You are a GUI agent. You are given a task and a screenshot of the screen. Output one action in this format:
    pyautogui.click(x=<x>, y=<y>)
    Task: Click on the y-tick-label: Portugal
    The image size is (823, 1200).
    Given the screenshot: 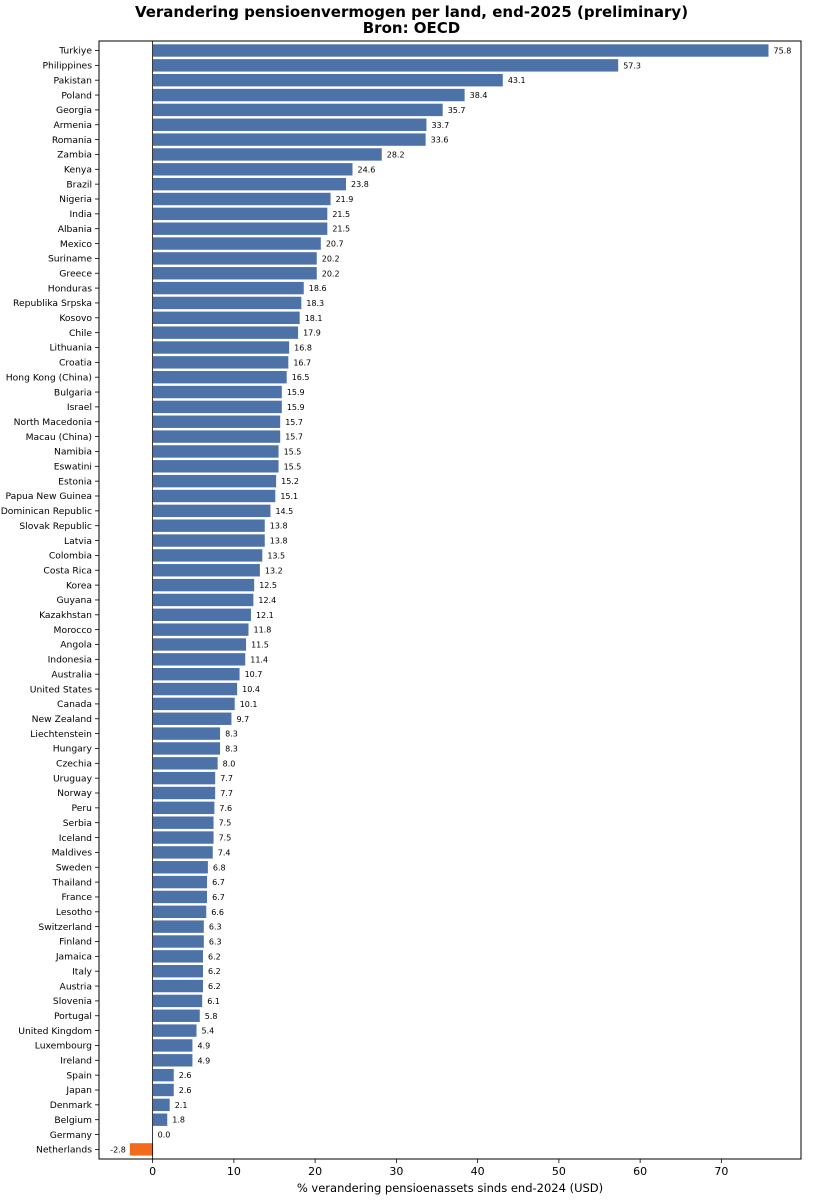 What is the action you would take?
    pyautogui.click(x=73, y=1016)
    